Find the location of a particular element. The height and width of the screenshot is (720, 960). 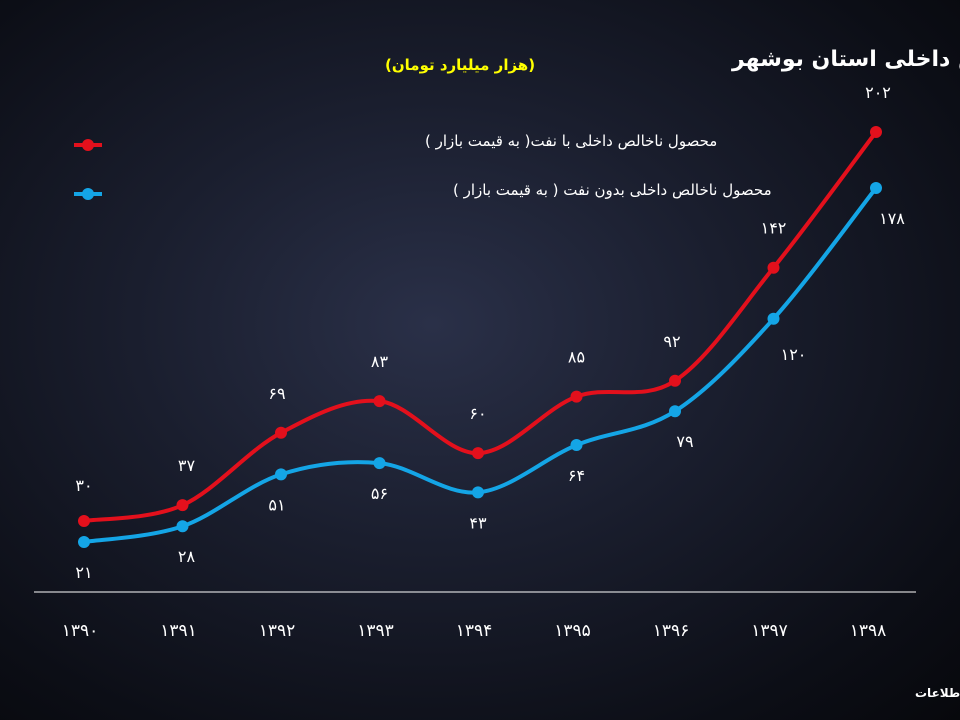

data-label: ۱۴۲ is located at coordinates (774, 228).